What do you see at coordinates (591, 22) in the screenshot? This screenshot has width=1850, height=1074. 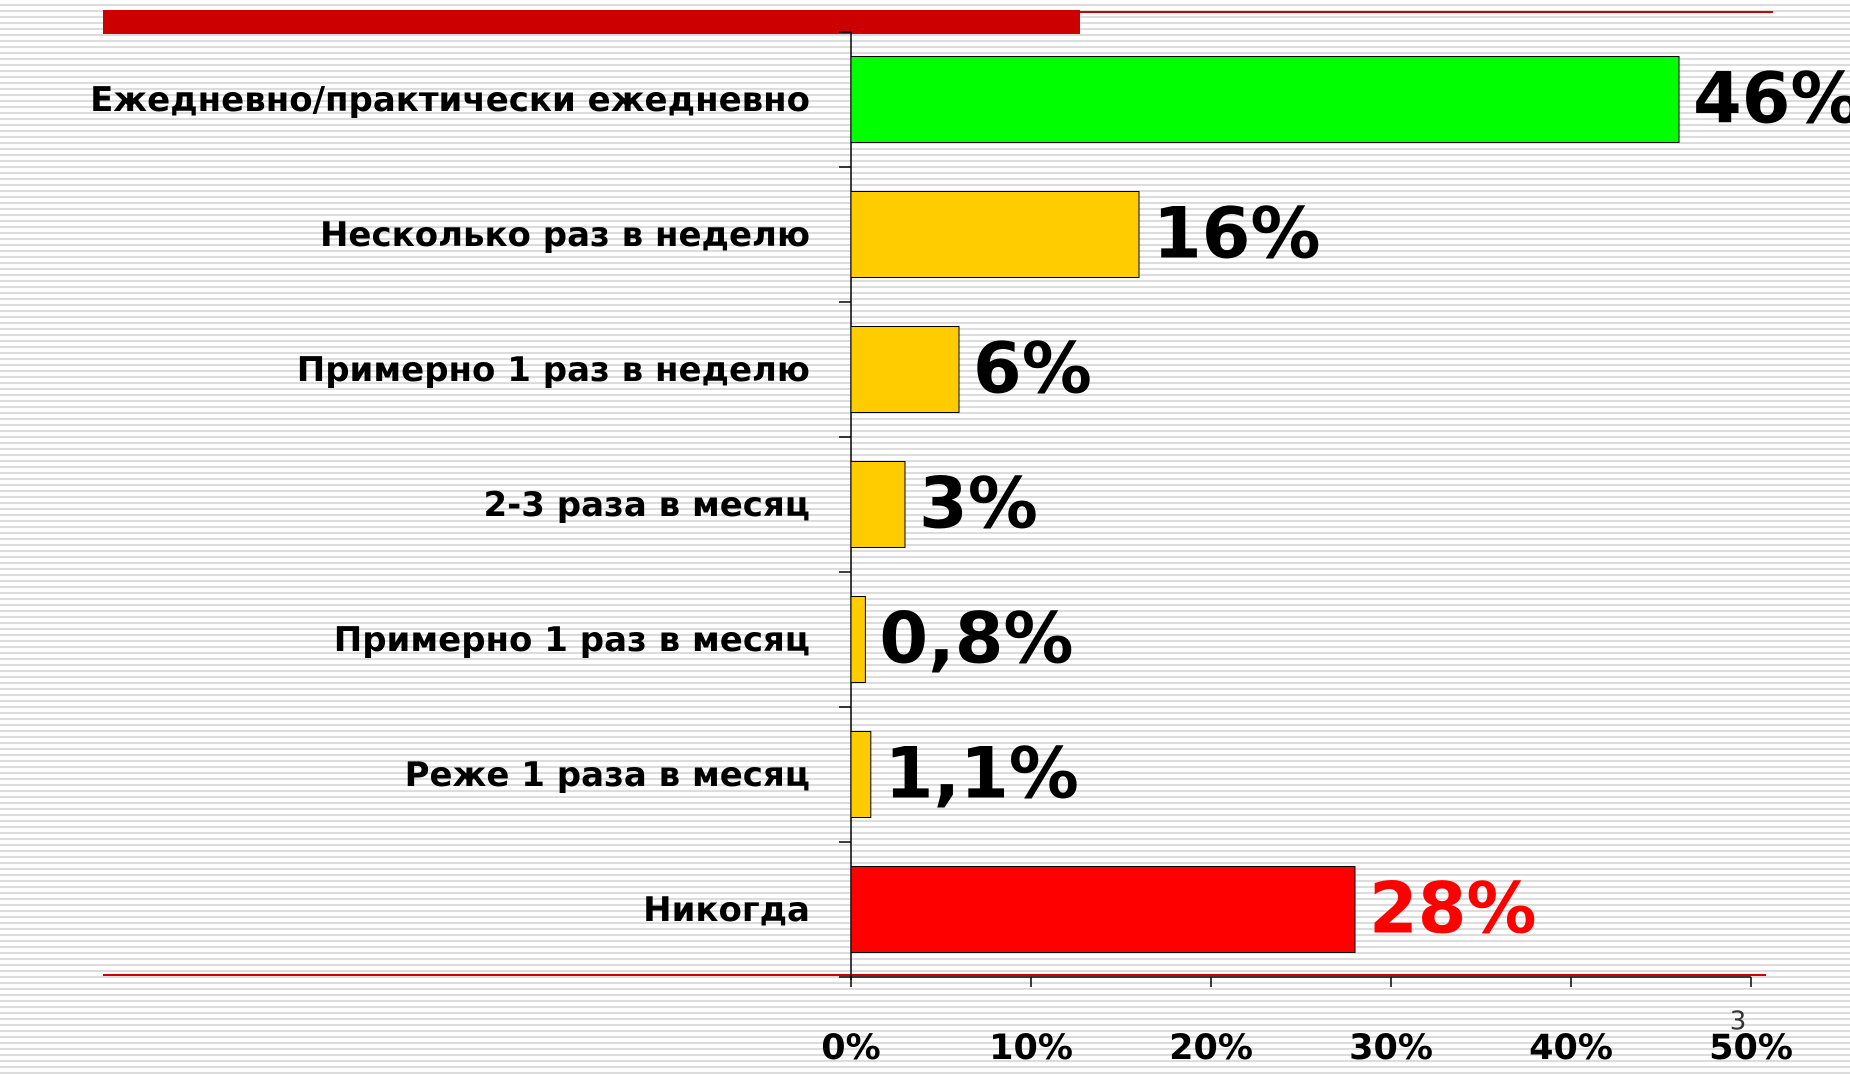 I see `header-bar` at bounding box center [591, 22].